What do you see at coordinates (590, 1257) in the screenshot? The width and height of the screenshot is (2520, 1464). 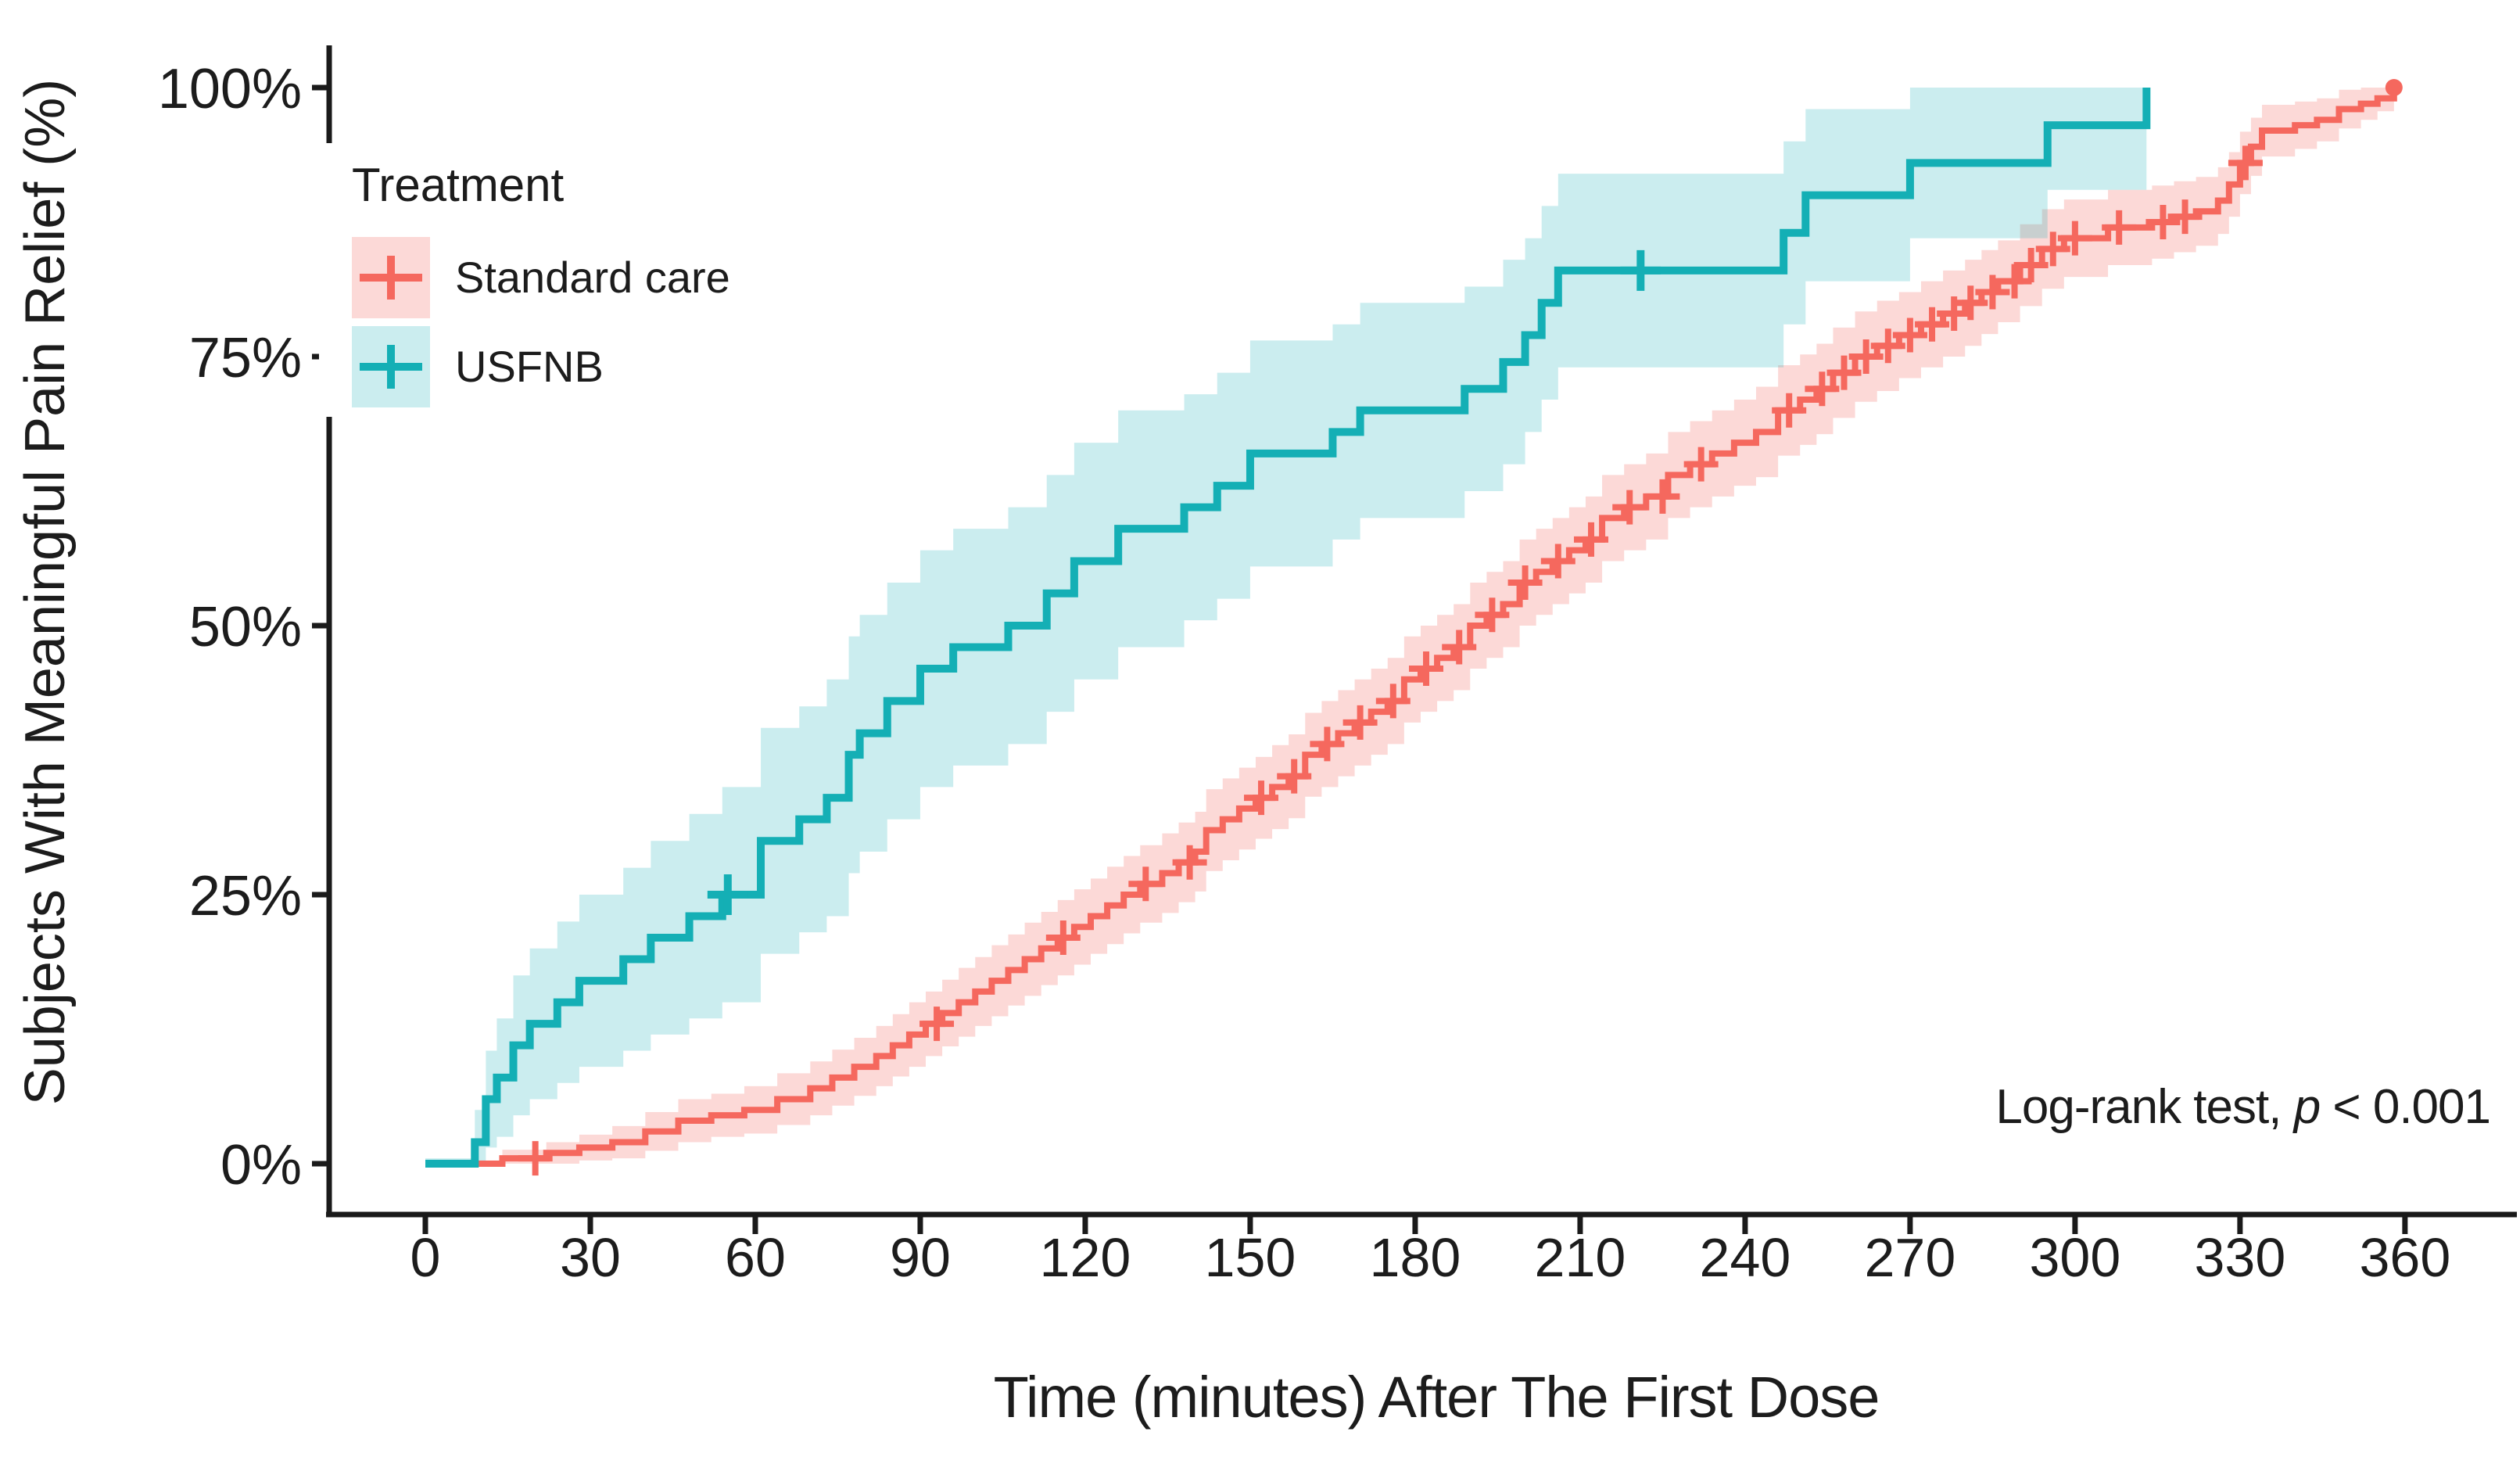 I see `x-tick-label: 30` at bounding box center [590, 1257].